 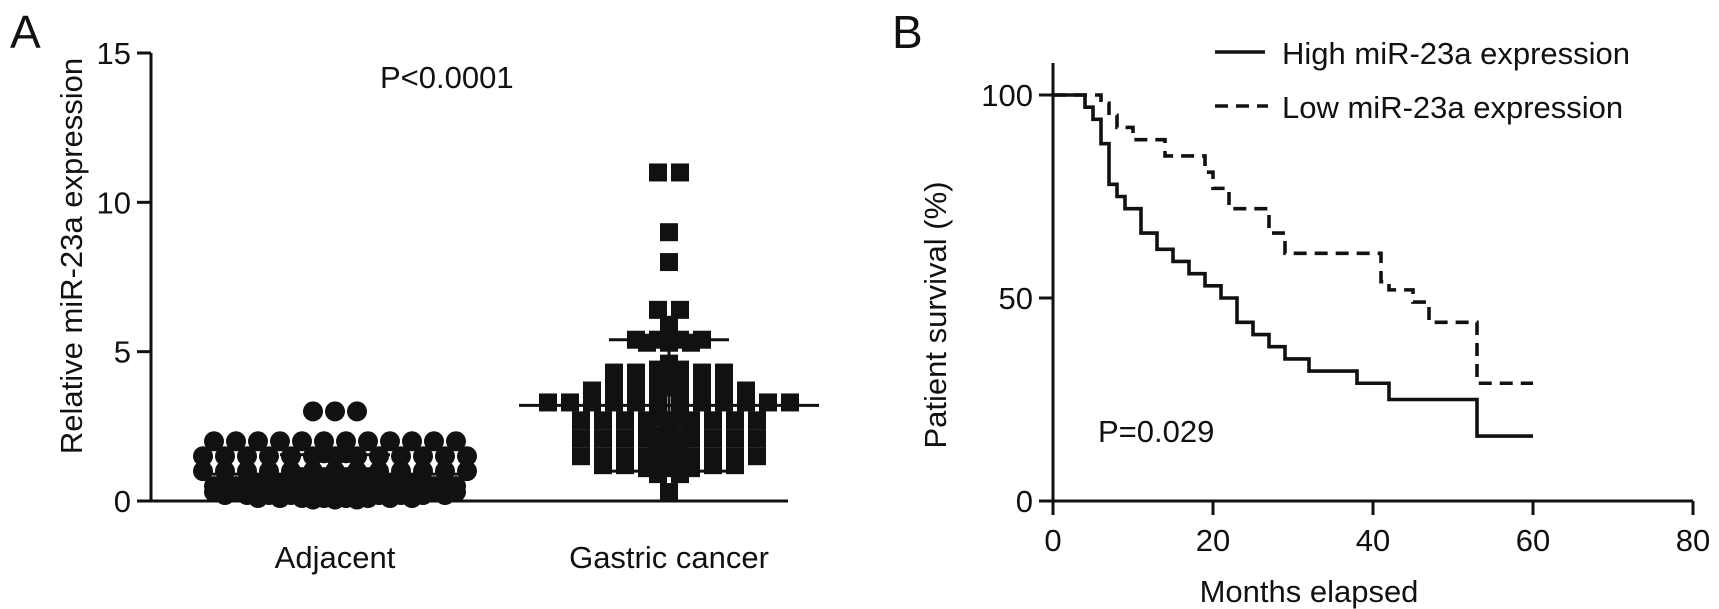 I want to click on panel-a-y-tick-label: 0, so click(x=122, y=501).